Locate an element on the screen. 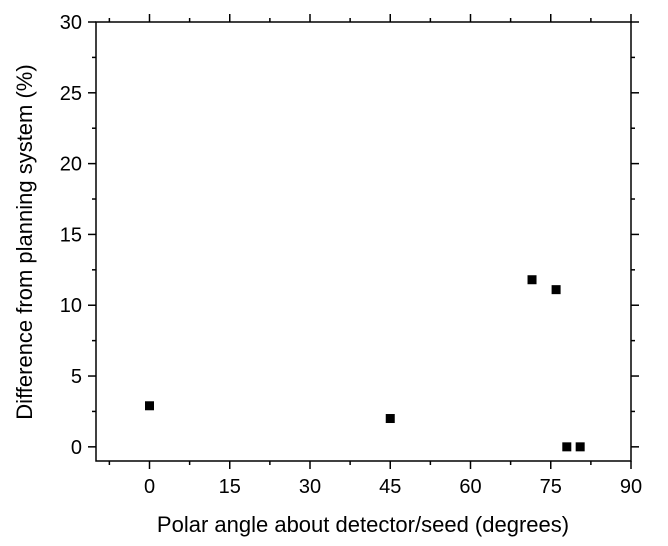 The height and width of the screenshot is (546, 668). y-axis-title: Difference from planning system (%) is located at coordinates (24, 241).